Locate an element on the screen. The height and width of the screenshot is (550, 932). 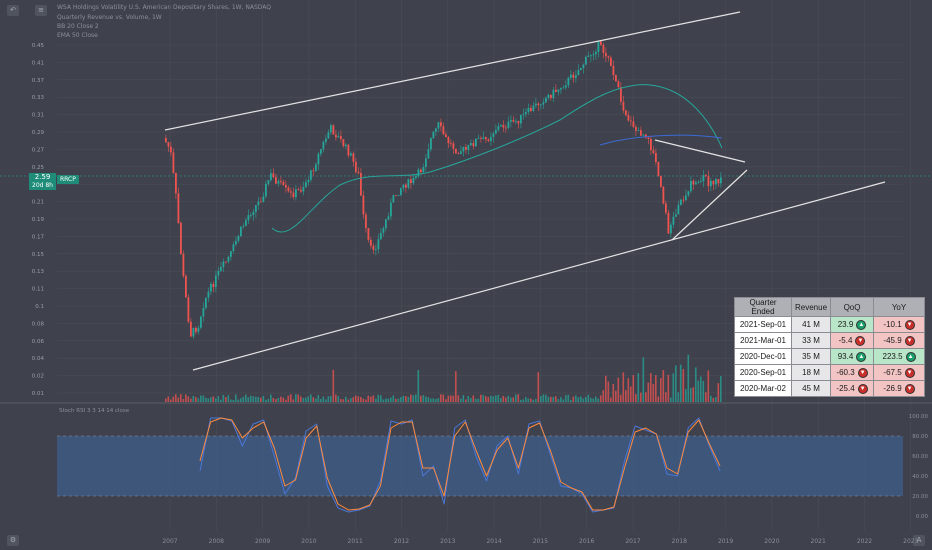
upper-channel-line is located at coordinates (452, 71).